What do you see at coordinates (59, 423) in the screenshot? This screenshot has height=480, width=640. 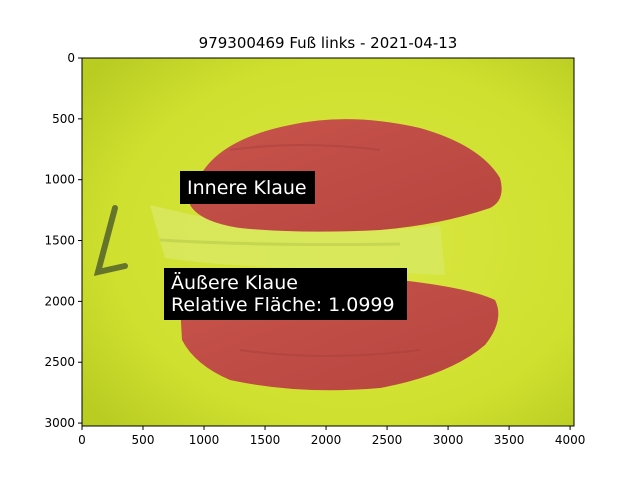 I see `y-tick-label: 3000` at bounding box center [59, 423].